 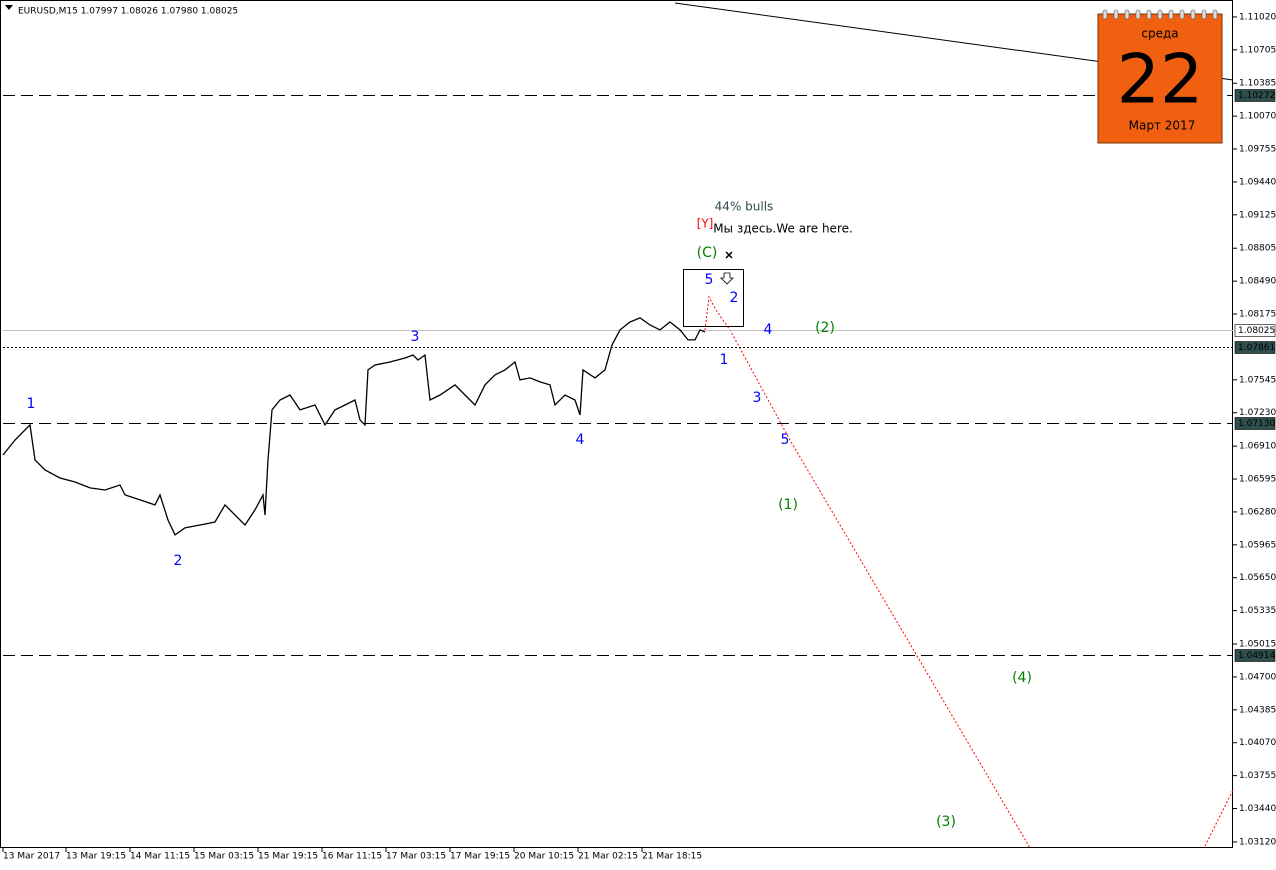 What do you see at coordinates (713, 298) in the screenshot?
I see `target-box` at bounding box center [713, 298].